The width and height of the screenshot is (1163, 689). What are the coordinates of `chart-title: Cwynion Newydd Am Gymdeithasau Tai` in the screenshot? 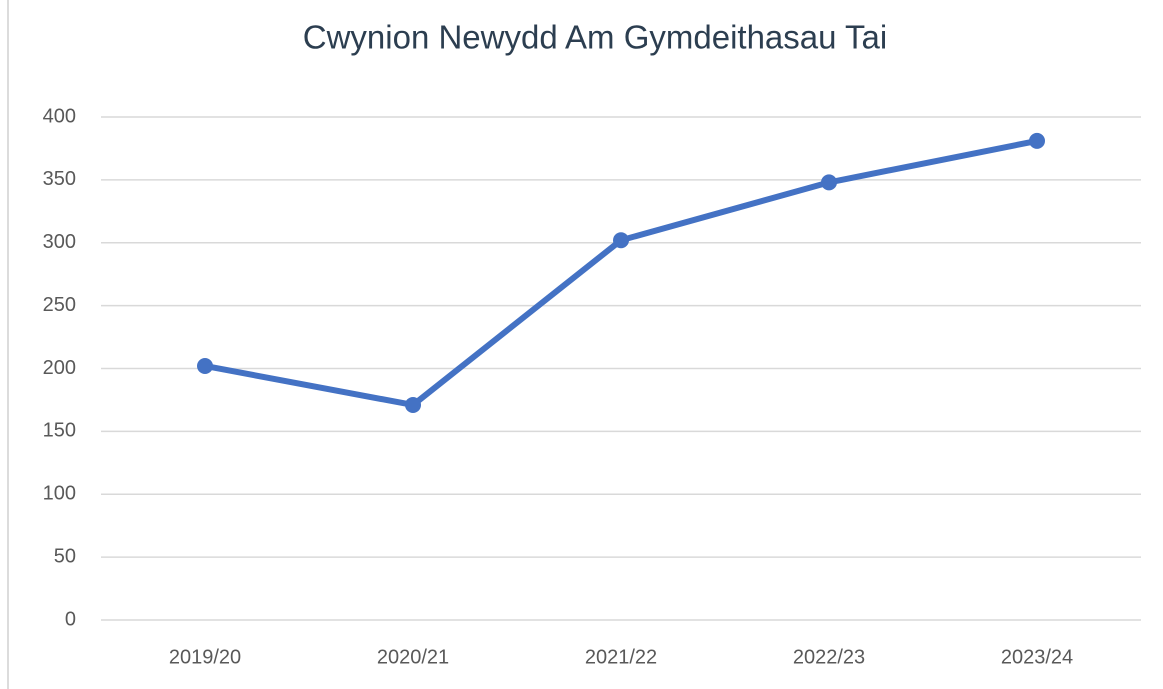 It's located at (595, 37).